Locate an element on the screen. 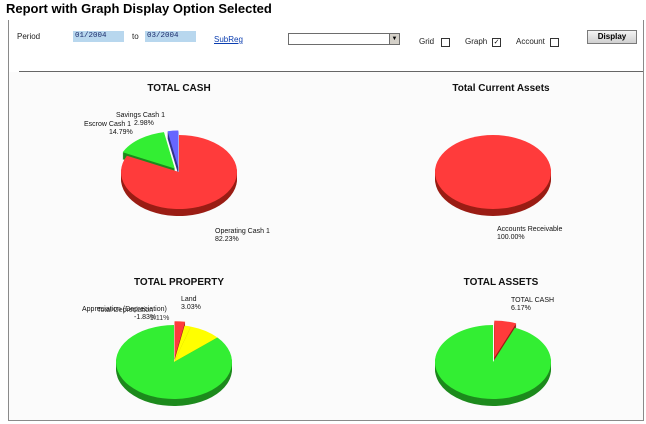 This screenshot has width=646, height=424. pie-chart-total-property is located at coordinates (173, 363).